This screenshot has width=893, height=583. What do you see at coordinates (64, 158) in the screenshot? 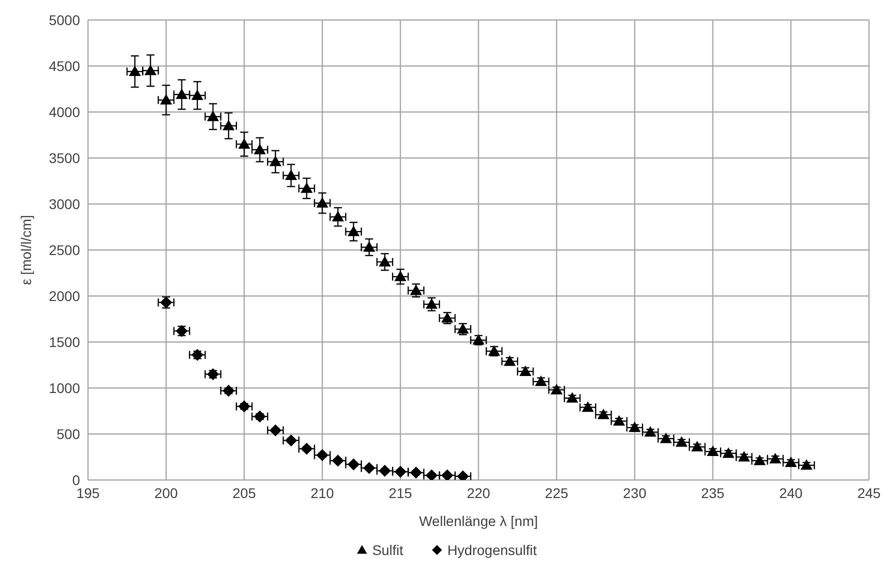
I see `y-tick-label: 3500` at bounding box center [64, 158].